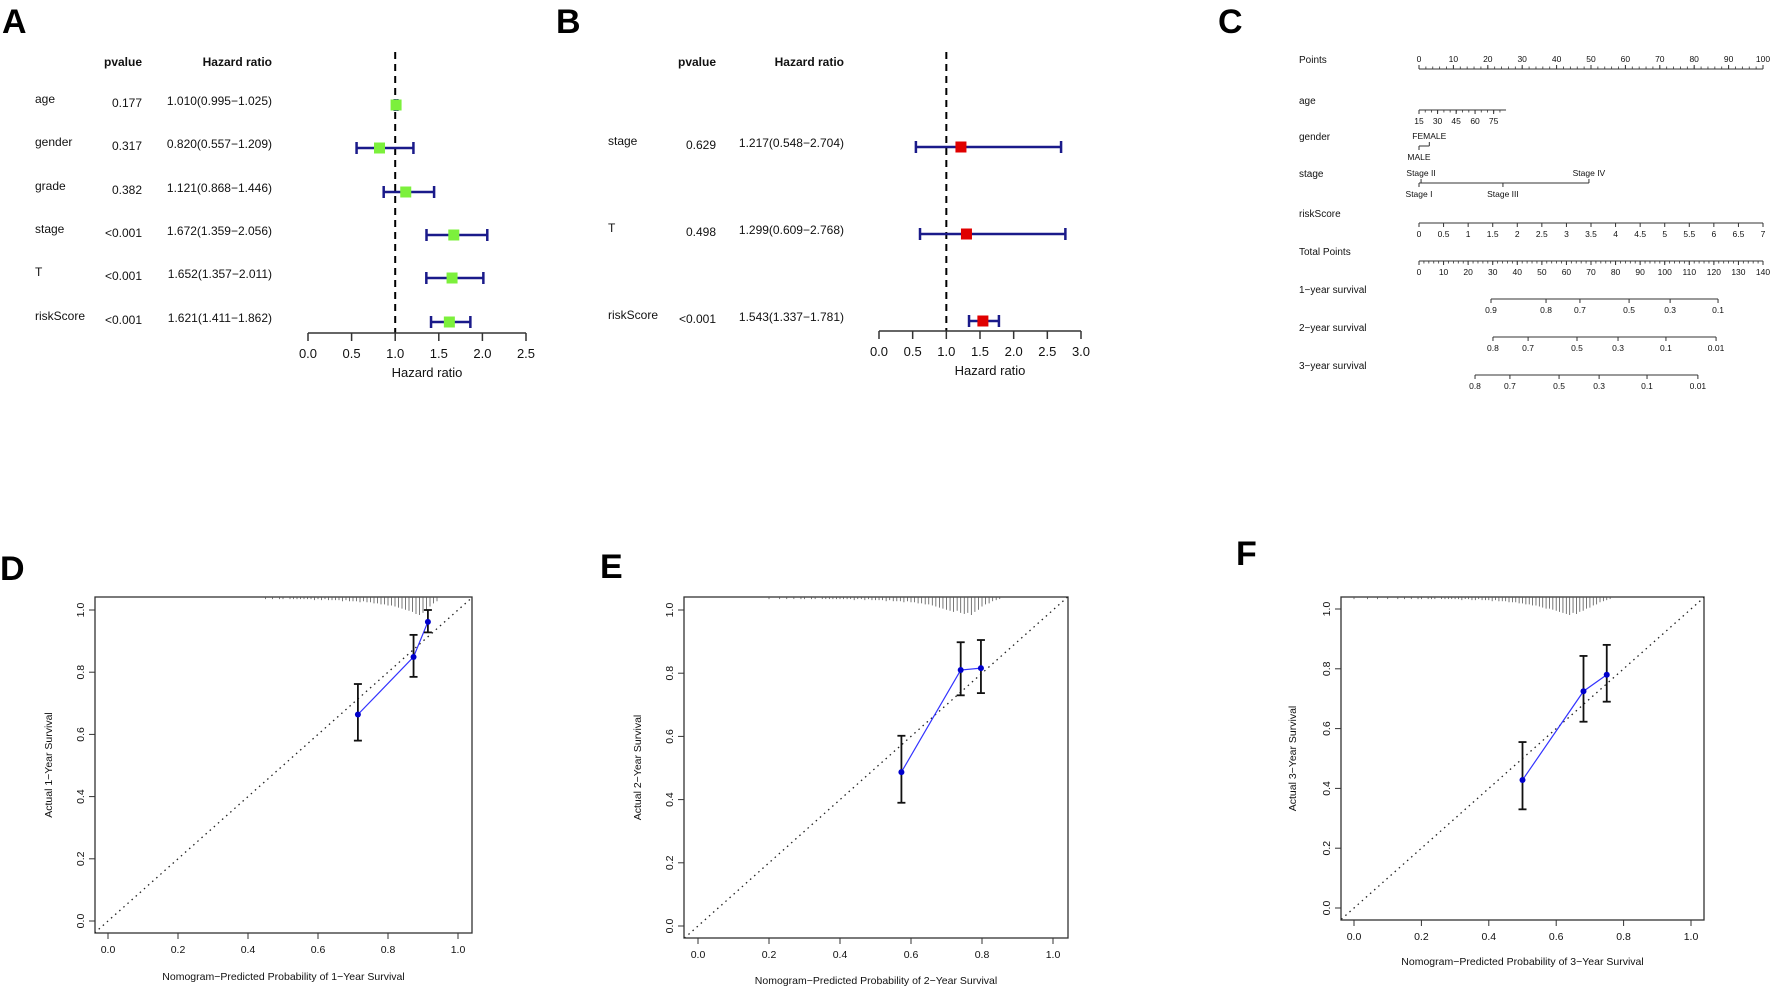  Describe the element at coordinates (219, 188) in the screenshot. I see `hazard-ratio-value: 1.121(0.868−1.446)` at that location.